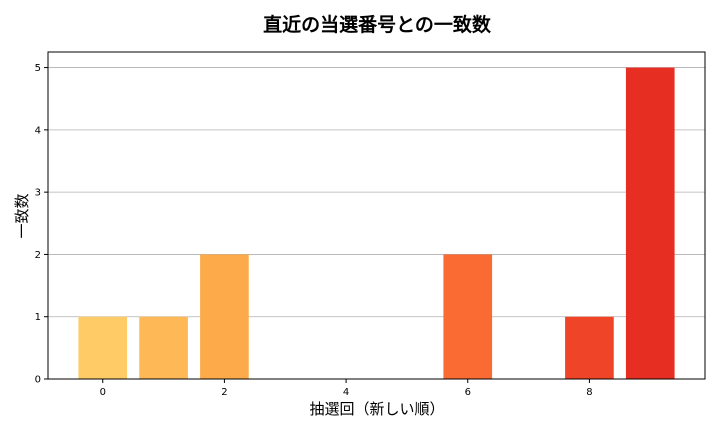 This screenshot has width=720, height=432. Describe the element at coordinates (224, 392) in the screenshot. I see `x-tick-label-1: 2` at that location.